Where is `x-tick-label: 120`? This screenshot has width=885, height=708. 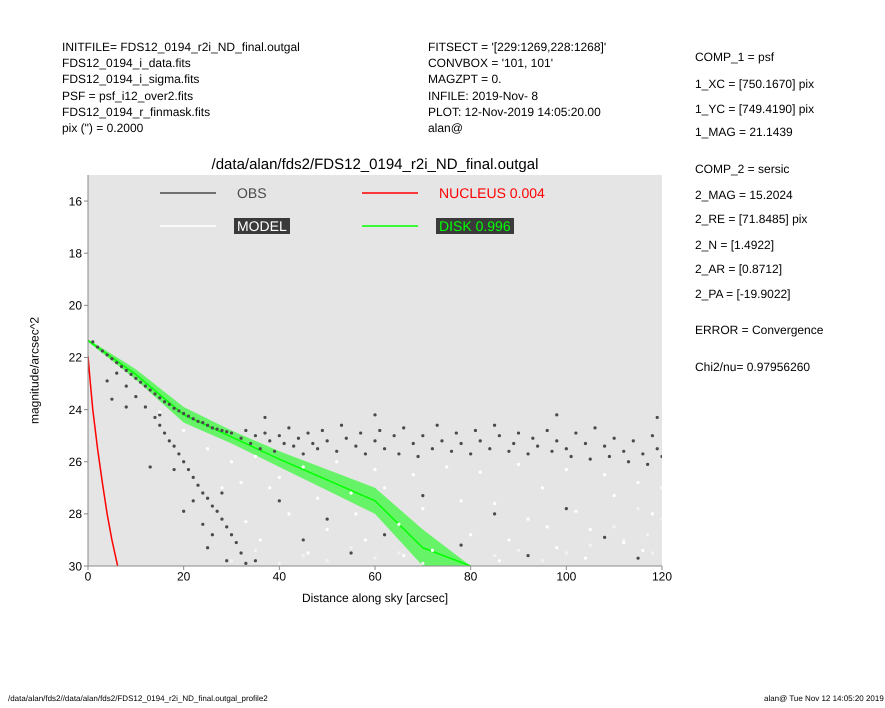 x-tick-label: 120 is located at coordinates (662, 577).